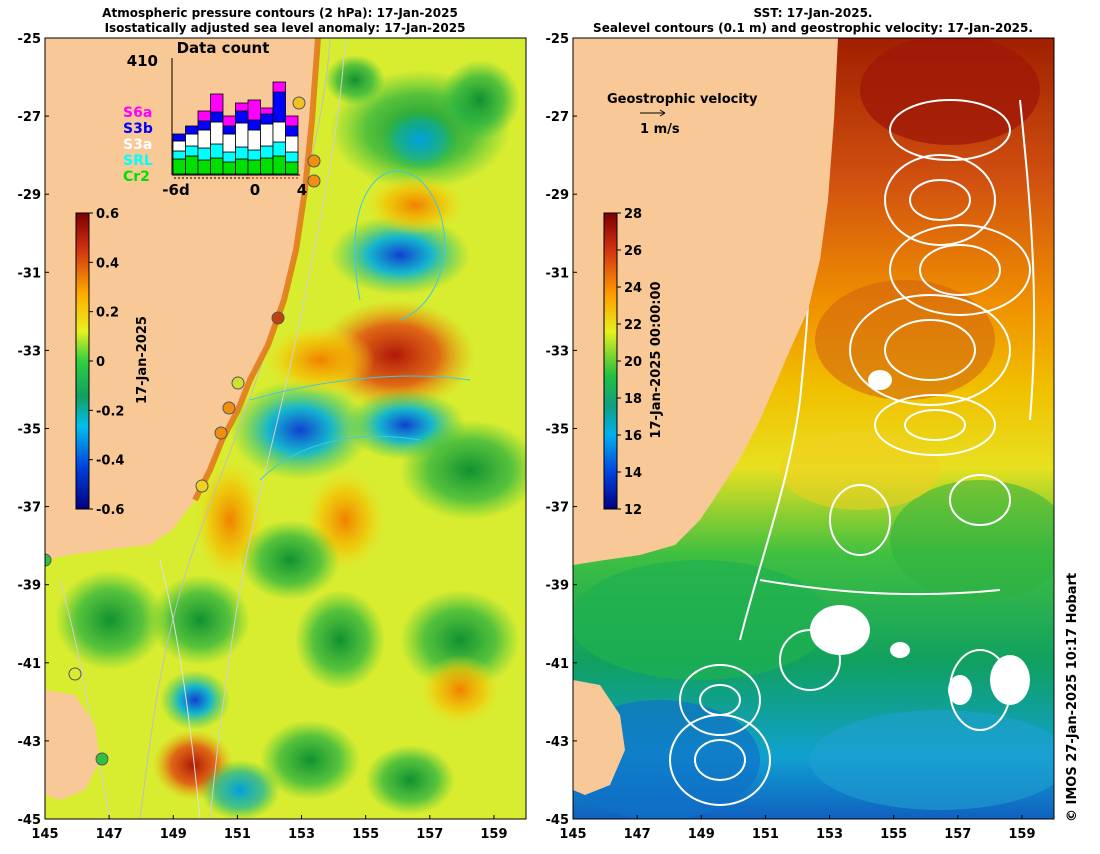 The width and height of the screenshot is (1100, 854). Describe the element at coordinates (30, 195) in the screenshot. I see `left-y-tick-label: -29` at that location.